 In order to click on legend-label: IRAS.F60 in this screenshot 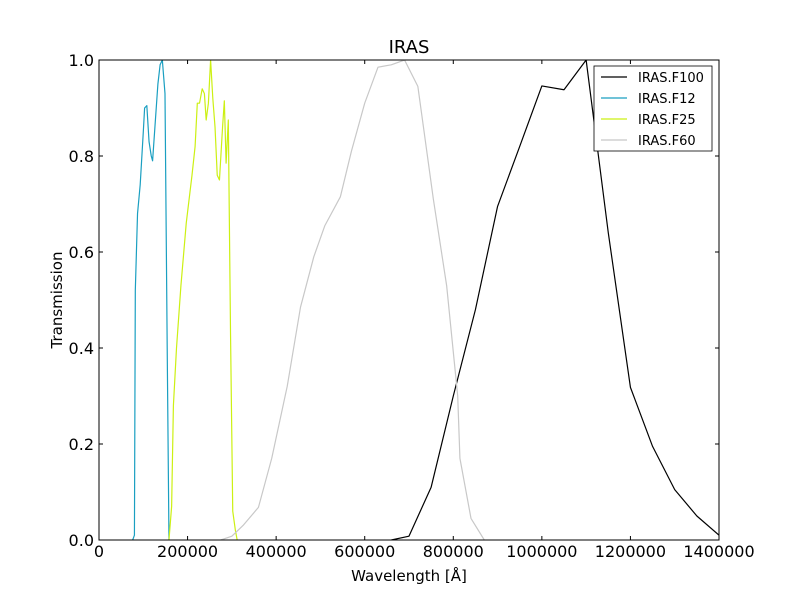, I will do `click(667, 141)`.